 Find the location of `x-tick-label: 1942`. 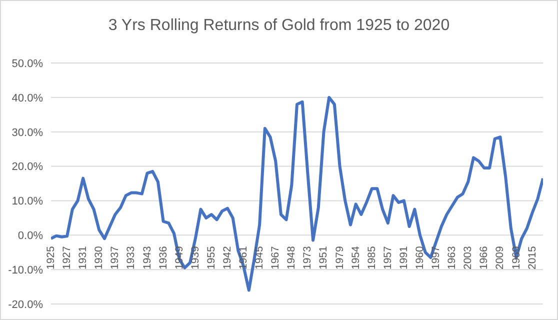

x-tick-label: 1942 is located at coordinates (227, 258).